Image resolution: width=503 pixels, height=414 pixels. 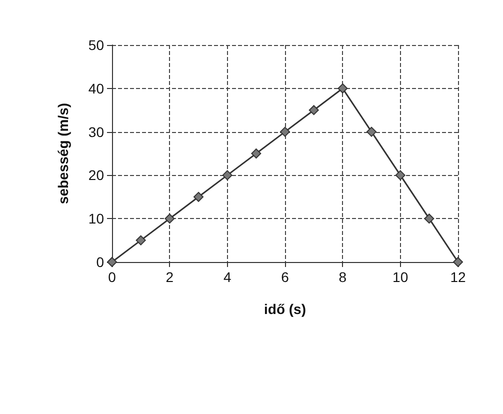 What do you see at coordinates (285, 309) in the screenshot?
I see `x-axis-title: idő (s)` at bounding box center [285, 309].